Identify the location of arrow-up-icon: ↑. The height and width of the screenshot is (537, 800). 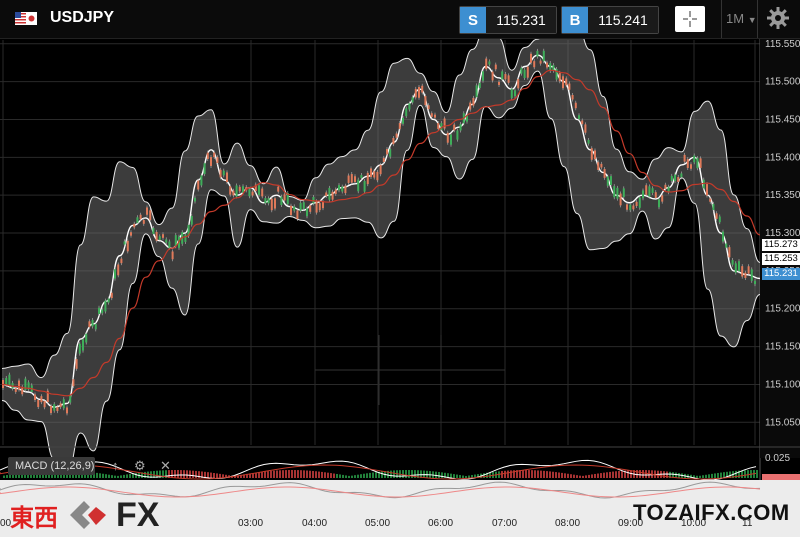
(115, 465).